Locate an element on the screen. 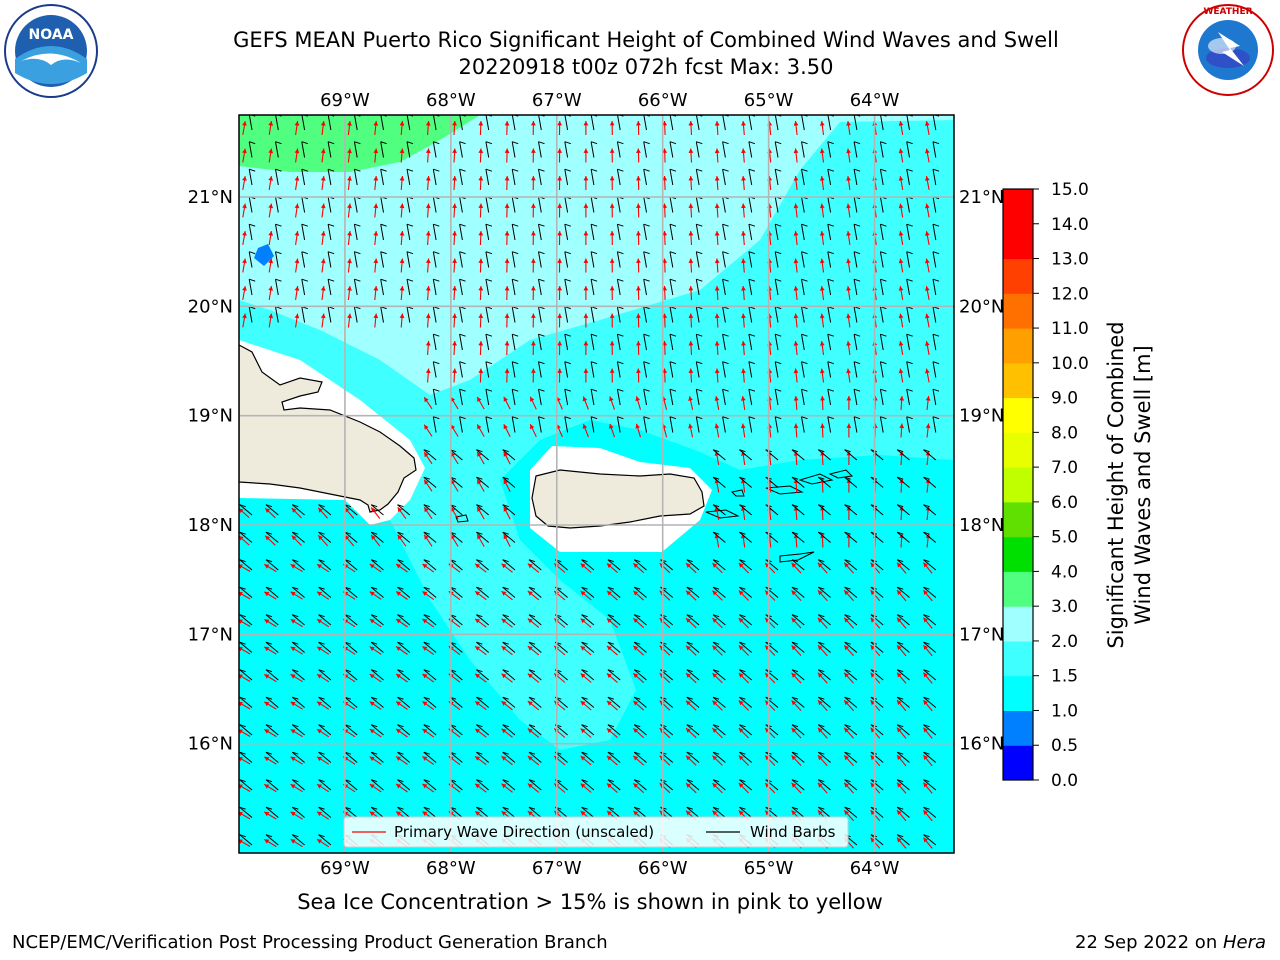 The width and height of the screenshot is (1280, 960). lon-label-top: 69°W is located at coordinates (345, 100).